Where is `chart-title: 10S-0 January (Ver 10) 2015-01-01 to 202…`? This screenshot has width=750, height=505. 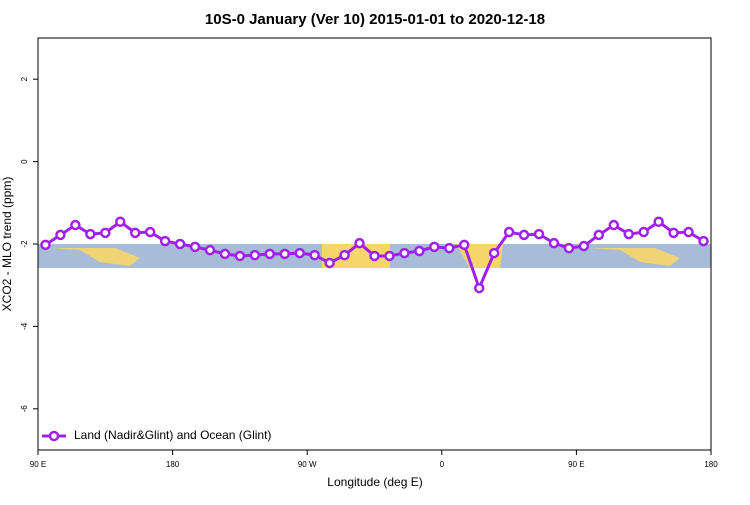
chart-title: 10S-0 January (Ver 10) 2015-01-01 to 202… is located at coordinates (375, 19).